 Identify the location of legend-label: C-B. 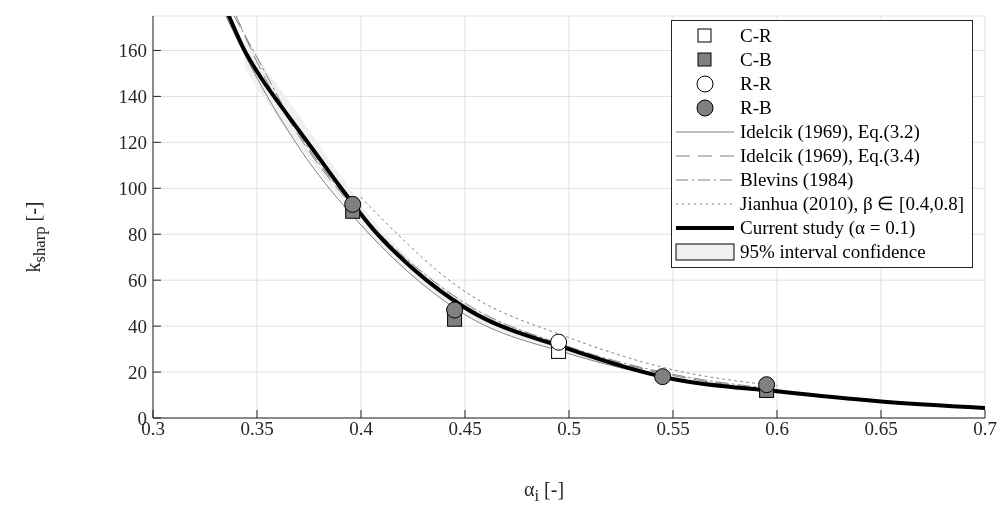
(755, 60).